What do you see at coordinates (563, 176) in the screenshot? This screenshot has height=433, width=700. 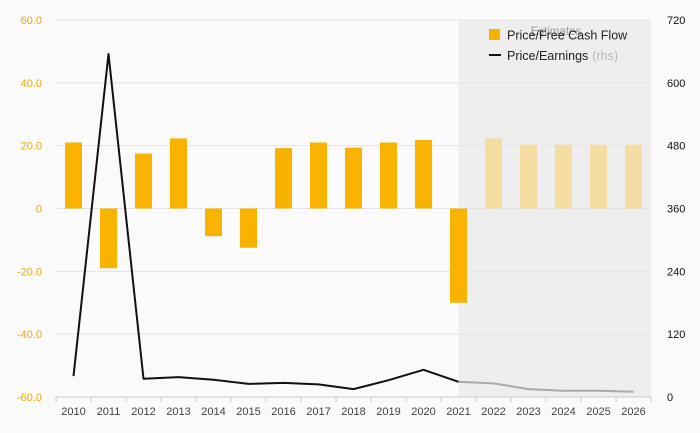 I see `bar-2024` at bounding box center [563, 176].